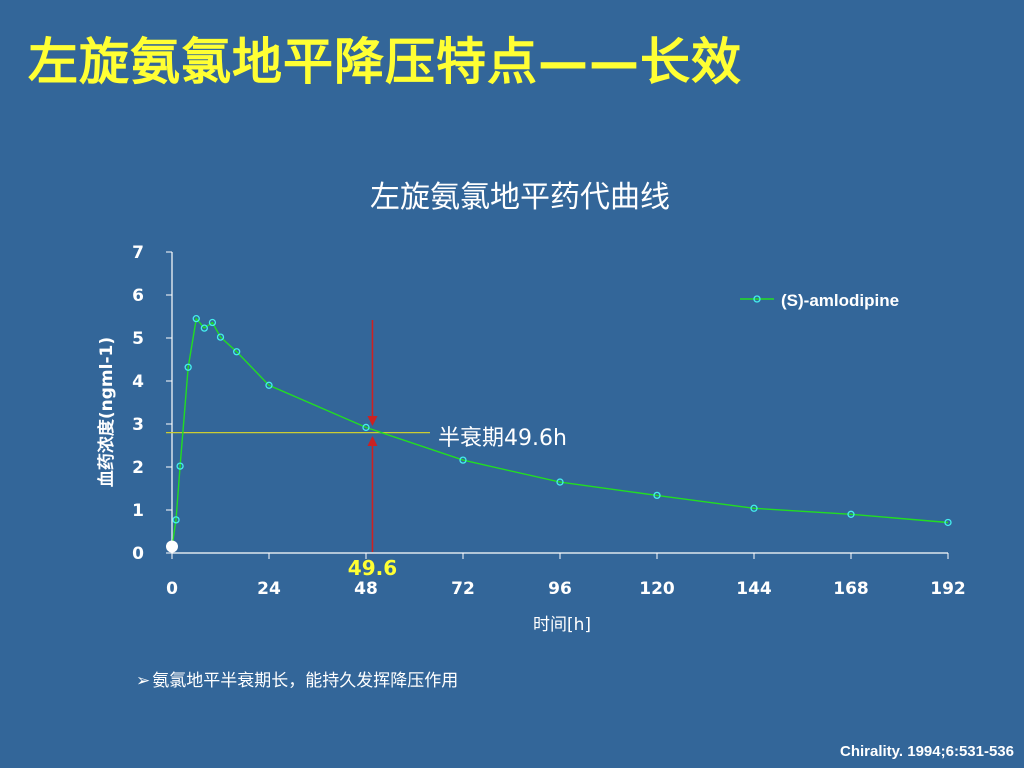  Describe the element at coordinates (305, 681) in the screenshot. I see `bullet-text: 氨氯地平半衰期长，能持久发挥降压作用` at that location.